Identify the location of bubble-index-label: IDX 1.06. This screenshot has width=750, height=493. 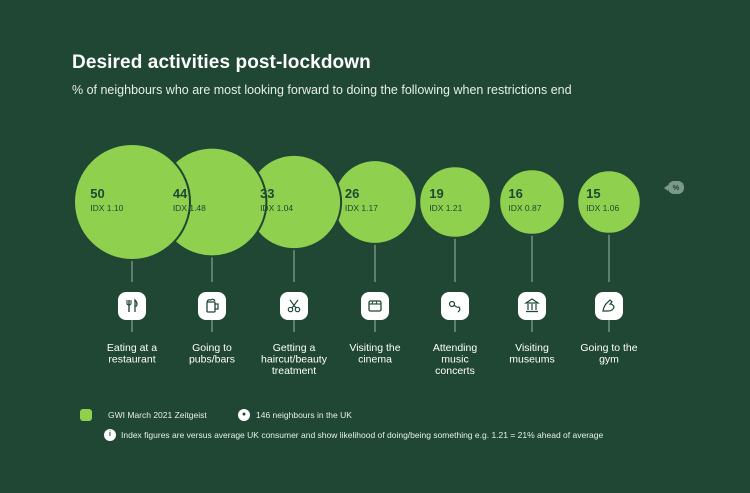
(602, 208).